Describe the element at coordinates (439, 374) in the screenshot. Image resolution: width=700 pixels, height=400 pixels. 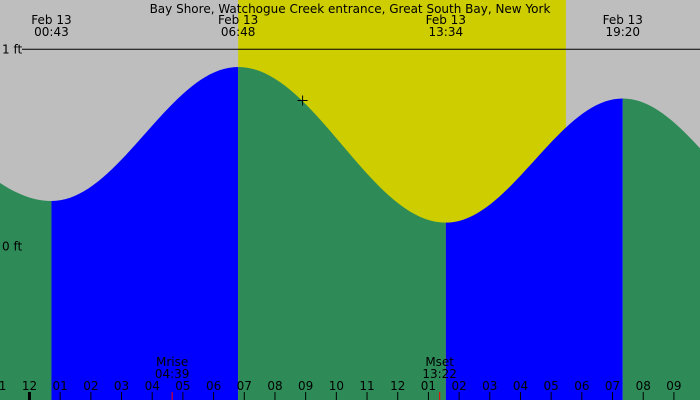
I see `moon-event-time: 13:22` at that location.